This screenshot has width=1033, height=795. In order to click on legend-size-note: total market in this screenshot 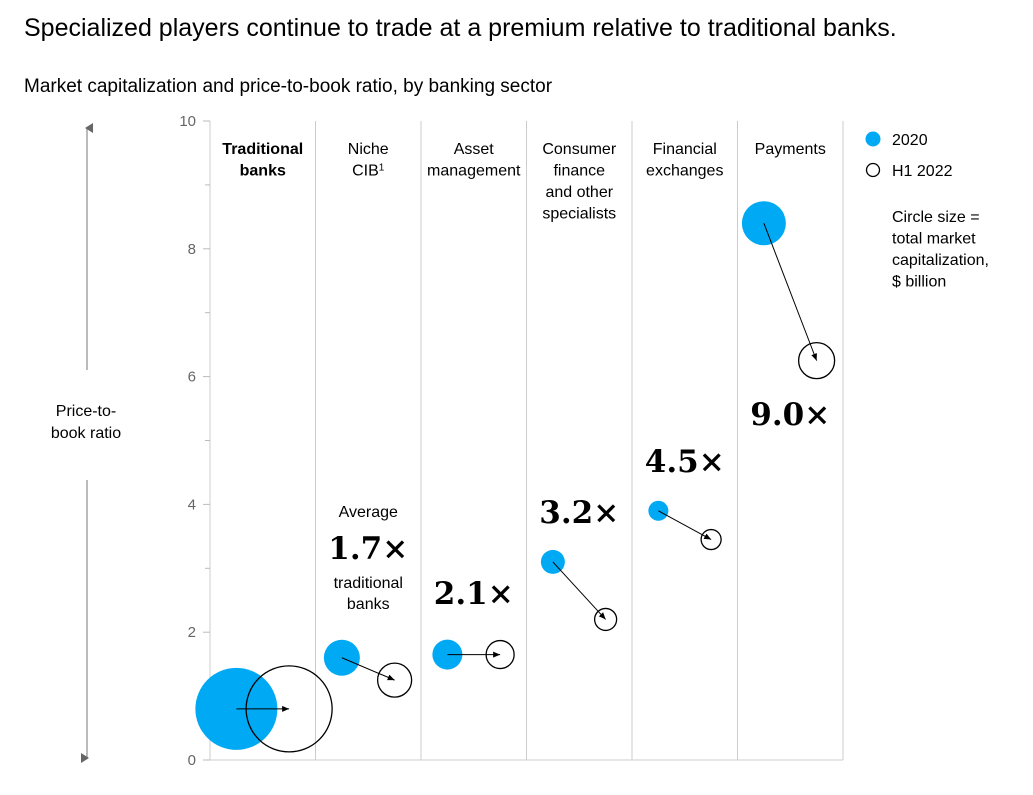, I will do `click(934, 239)`.